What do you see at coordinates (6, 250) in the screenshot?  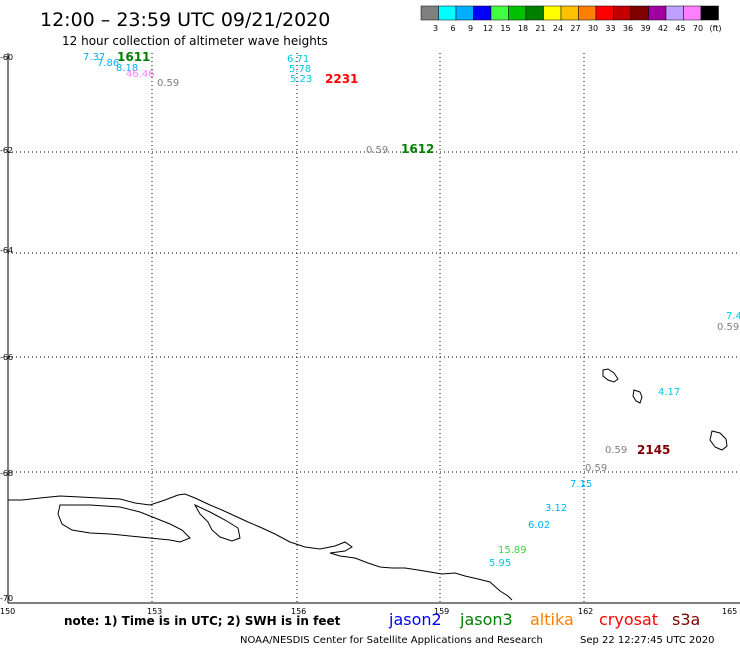 I see `lat-tick-label: -64` at bounding box center [6, 250].